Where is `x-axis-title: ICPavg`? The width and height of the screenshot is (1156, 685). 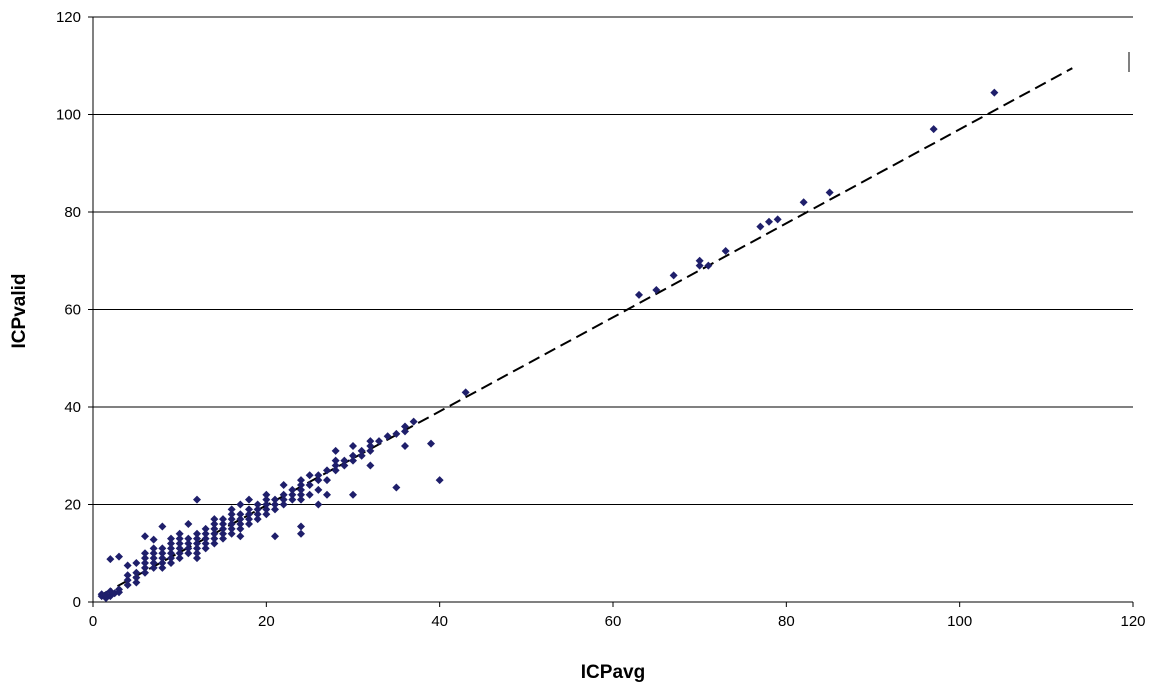
x-axis-title: ICPavg is located at coordinates (613, 672).